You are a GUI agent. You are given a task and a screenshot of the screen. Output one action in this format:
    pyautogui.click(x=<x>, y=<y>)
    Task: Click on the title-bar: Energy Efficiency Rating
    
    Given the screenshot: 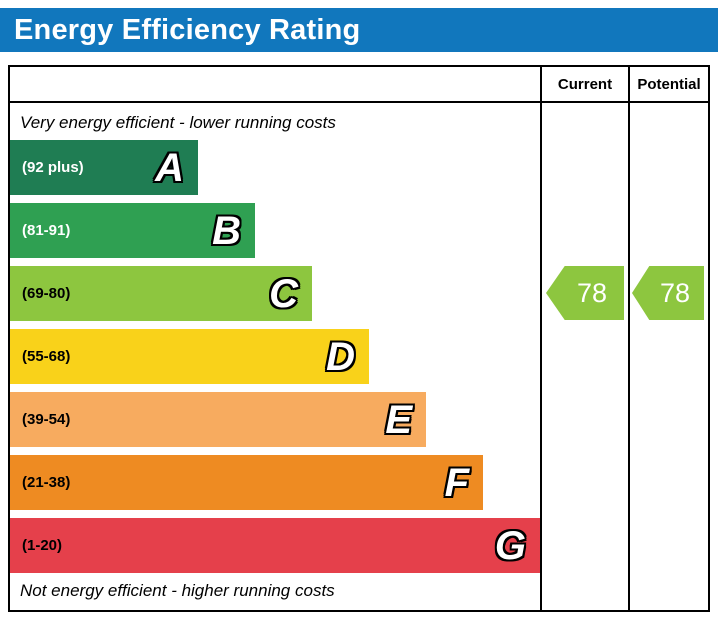 What is the action you would take?
    pyautogui.click(x=359, y=30)
    